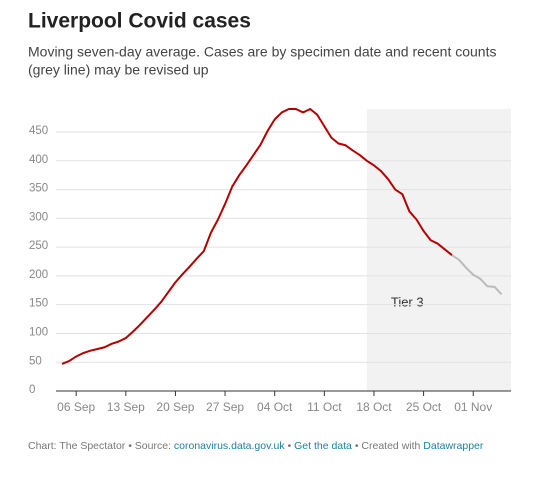 The image size is (542, 477). I want to click on x-tick-label: 01 Nov, so click(473, 407).